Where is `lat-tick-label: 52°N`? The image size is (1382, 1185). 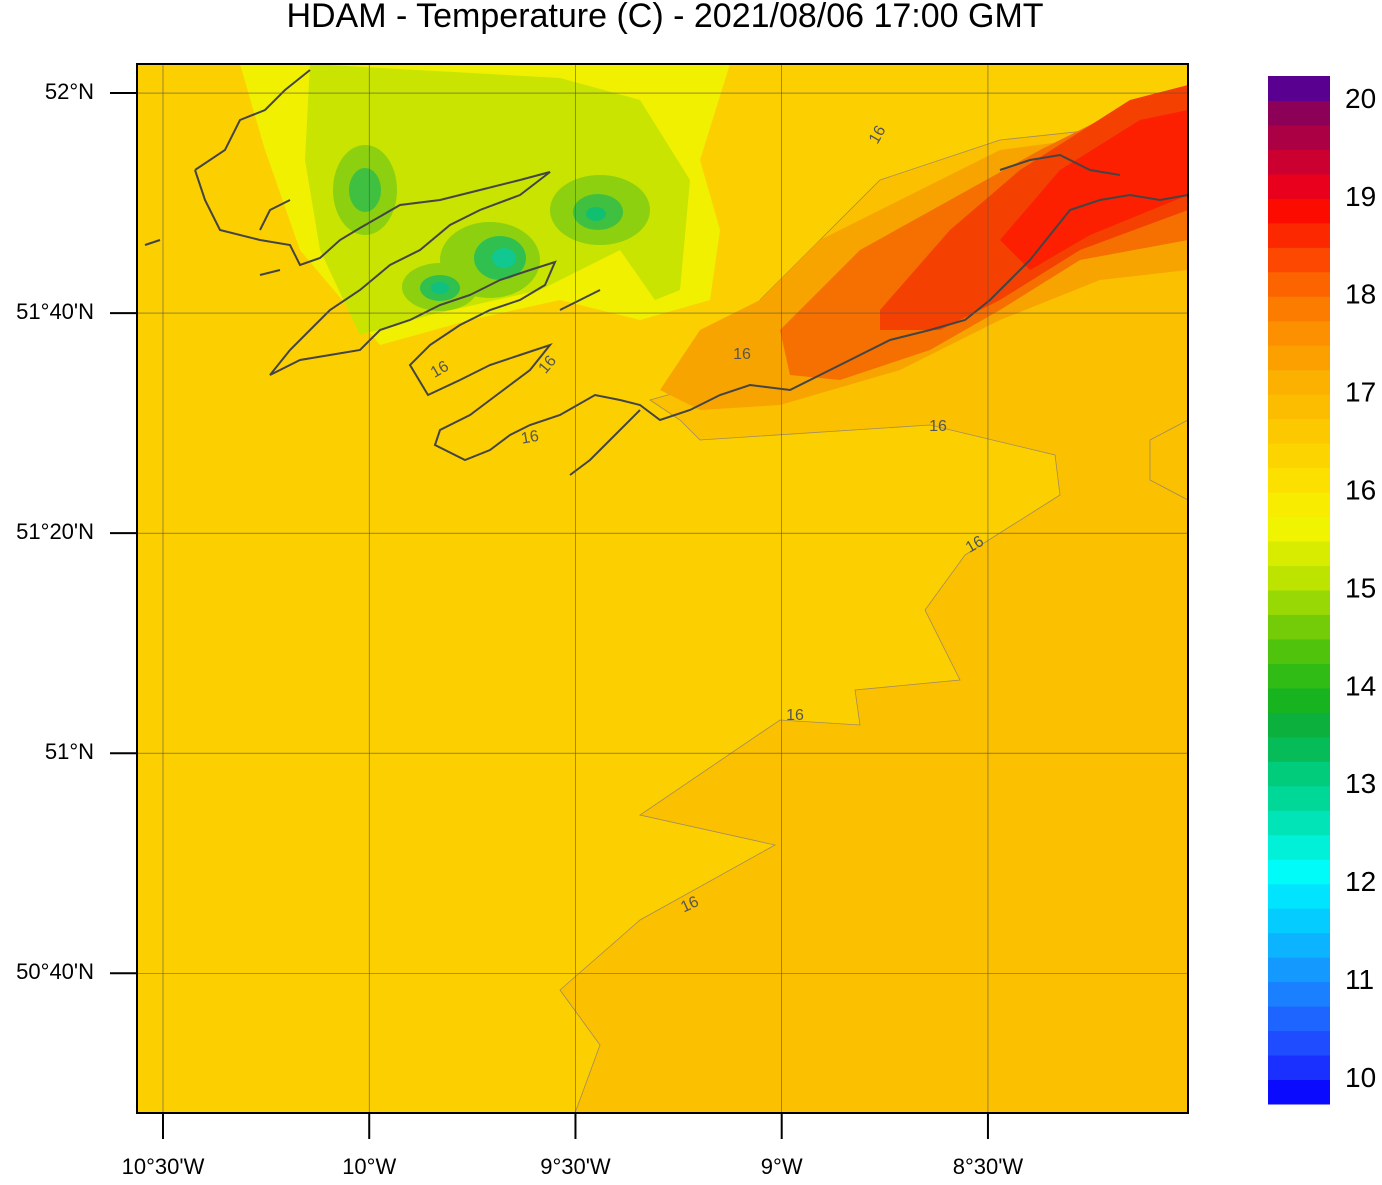
lat-tick-label: 52°N is located at coordinates (69, 91).